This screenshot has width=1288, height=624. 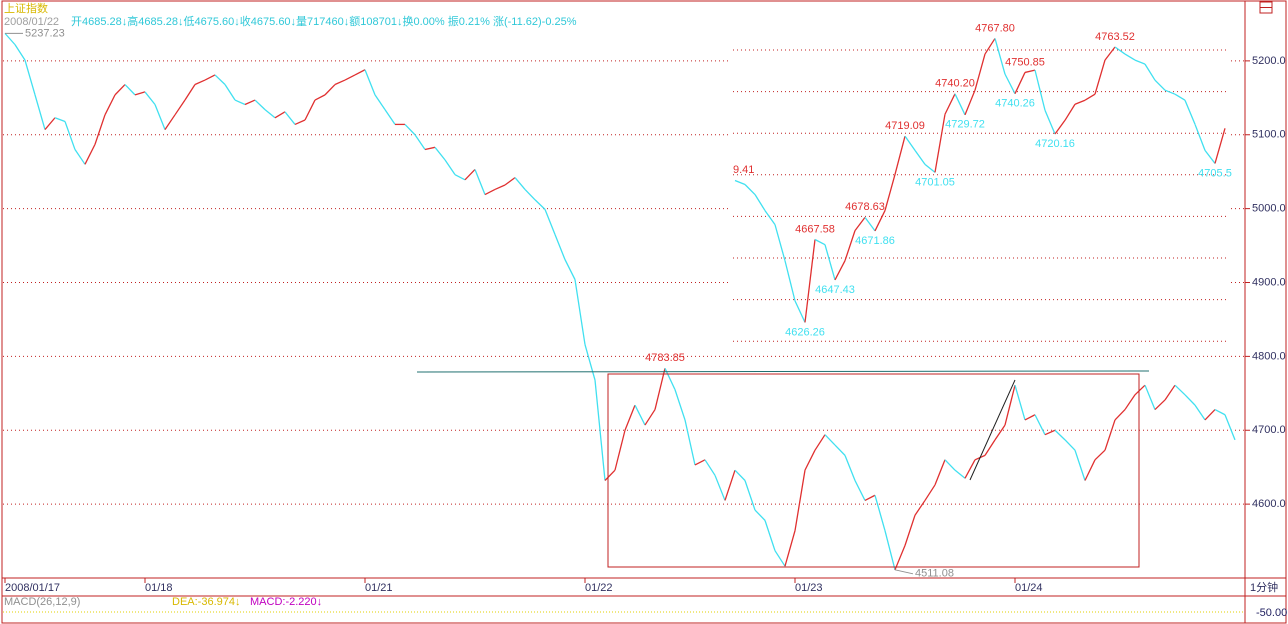 What do you see at coordinates (32, 588) in the screenshot?
I see `x-tick-label: 2008/01/17` at bounding box center [32, 588].